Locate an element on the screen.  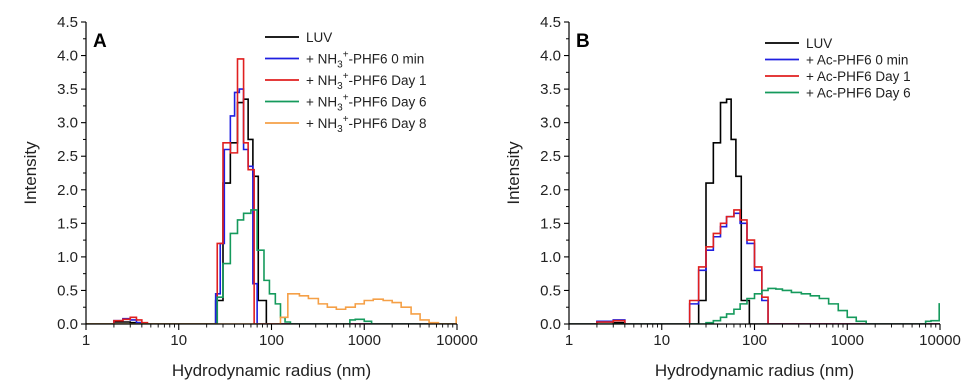
legend-entry: + NH3+-PHF6 Day 1 is located at coordinates (366, 81).